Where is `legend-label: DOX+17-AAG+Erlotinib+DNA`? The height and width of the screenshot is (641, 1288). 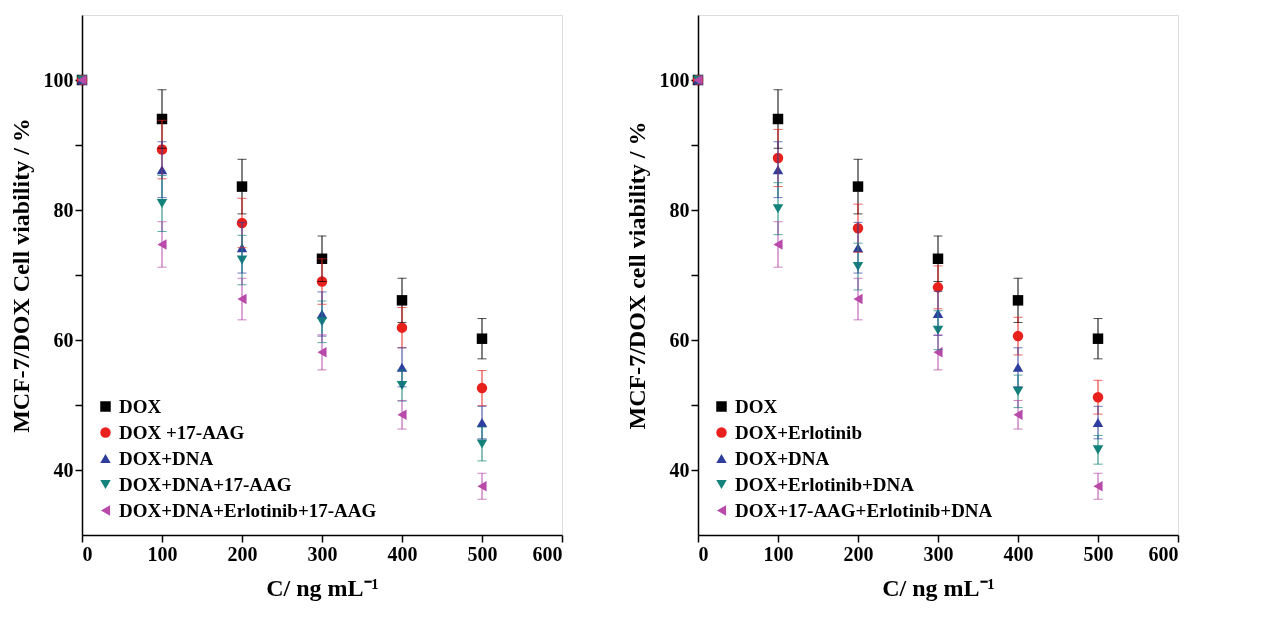
legend-label: DOX+17-AAG+Erlotinib+DNA is located at coordinates (864, 510).